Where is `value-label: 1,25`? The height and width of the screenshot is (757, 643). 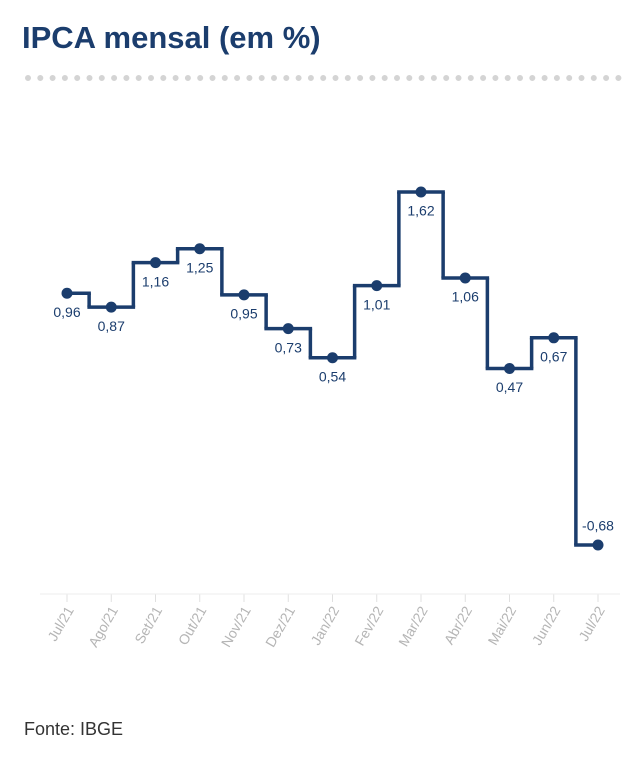 value-label: 1,25 is located at coordinates (199, 267).